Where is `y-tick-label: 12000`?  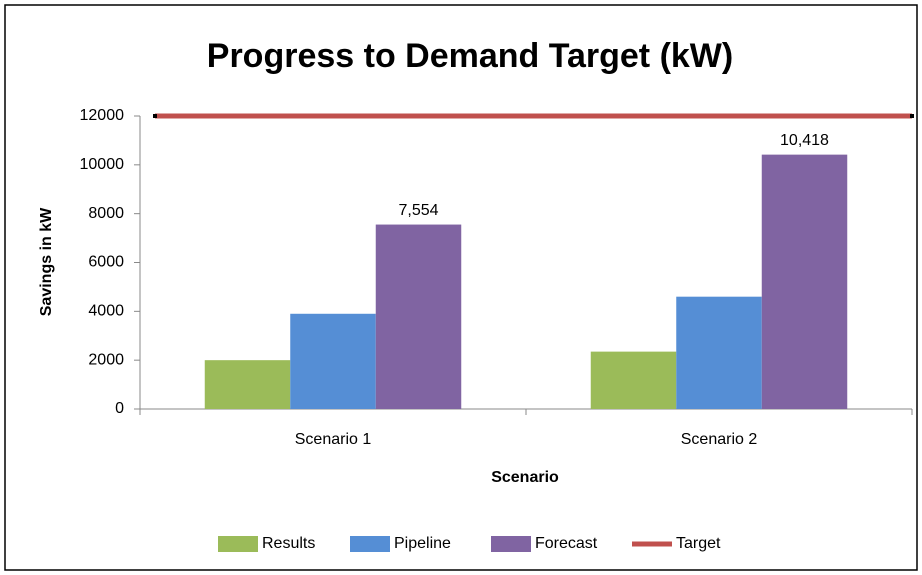
y-tick-label: 12000 is located at coordinates (102, 115).